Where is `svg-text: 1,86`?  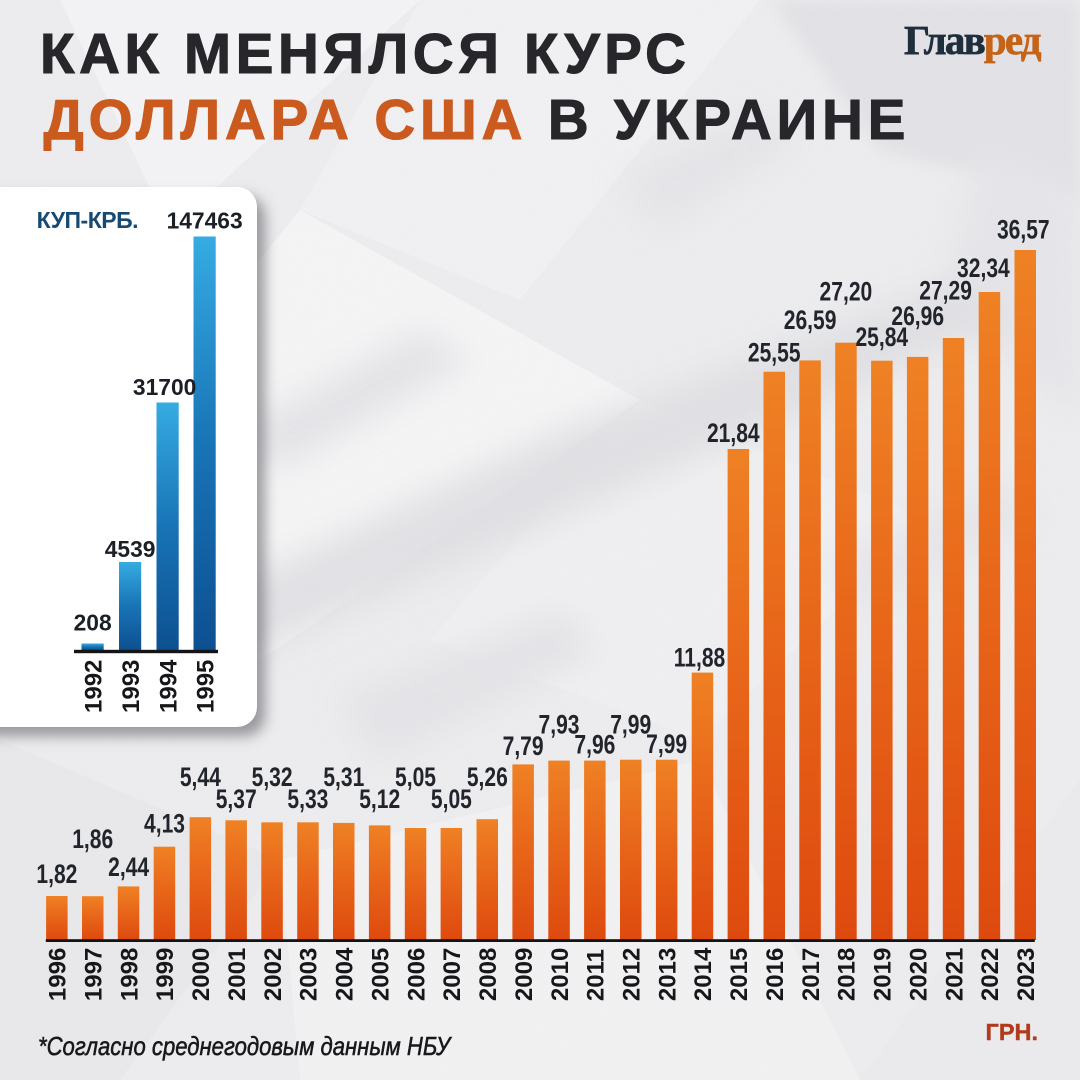 svg-text: 1,86 is located at coordinates (92, 840).